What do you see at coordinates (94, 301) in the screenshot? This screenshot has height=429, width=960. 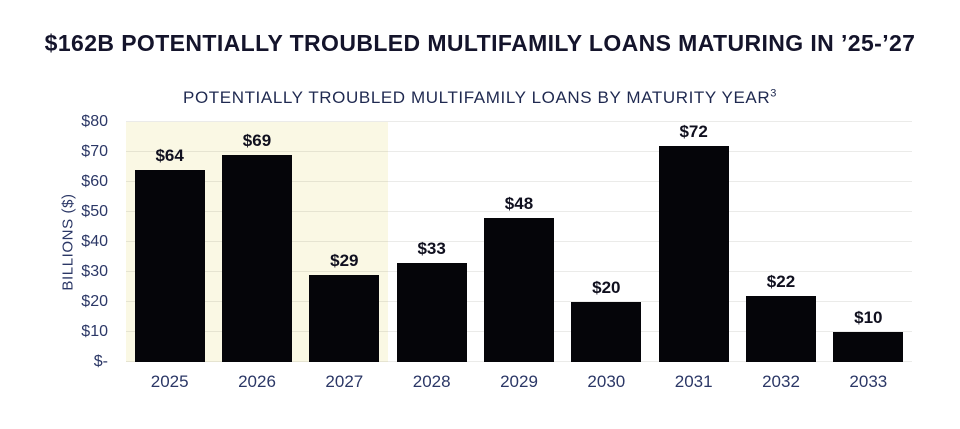 I see `y-tick-label: $20` at bounding box center [94, 301].